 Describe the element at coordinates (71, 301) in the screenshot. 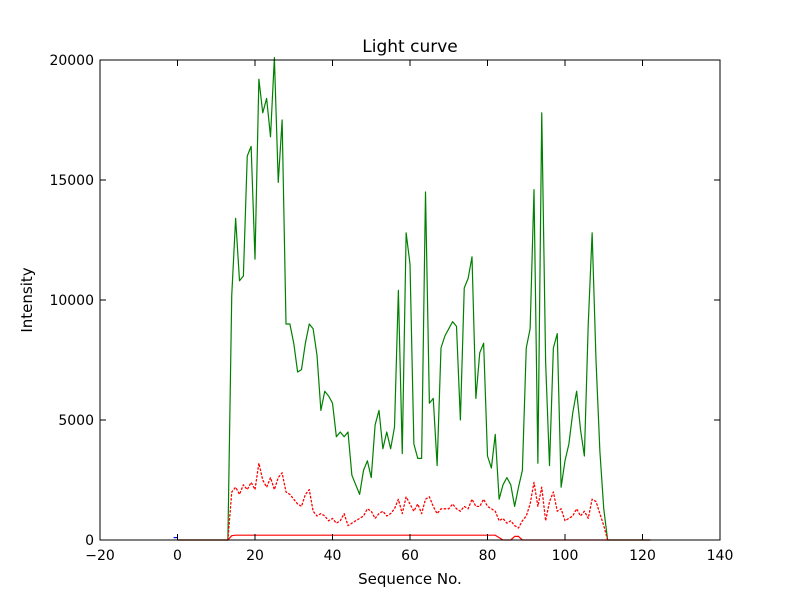

I see `y-tick-label: 10000` at that location.